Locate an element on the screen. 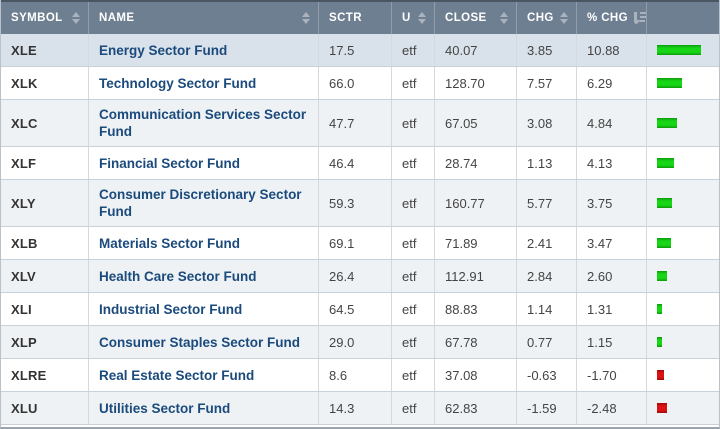  symbol-cell: XLC is located at coordinates (45, 123).